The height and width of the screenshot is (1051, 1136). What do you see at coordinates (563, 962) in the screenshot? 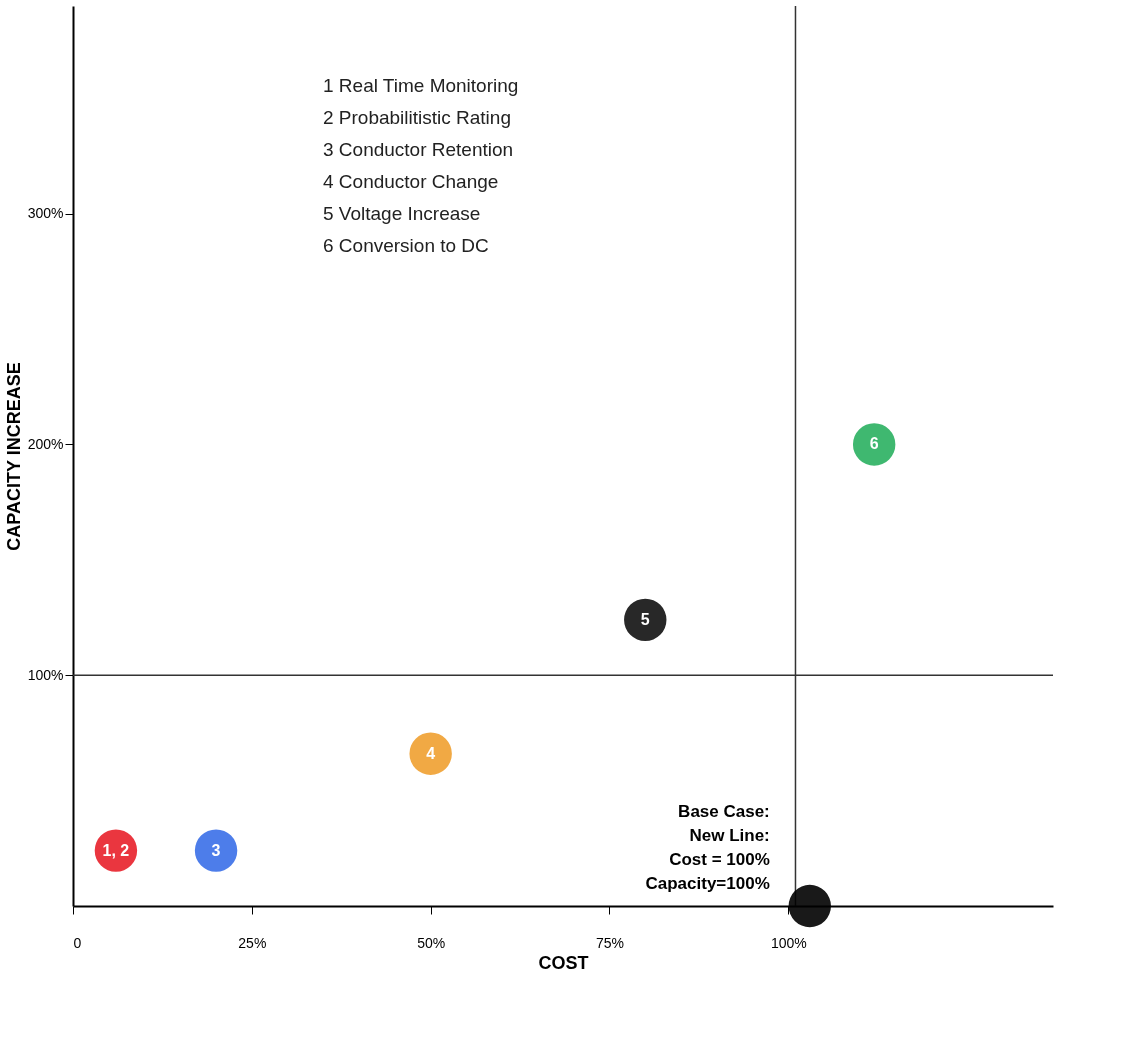
I see `x-axis-title: COST` at bounding box center [563, 962].